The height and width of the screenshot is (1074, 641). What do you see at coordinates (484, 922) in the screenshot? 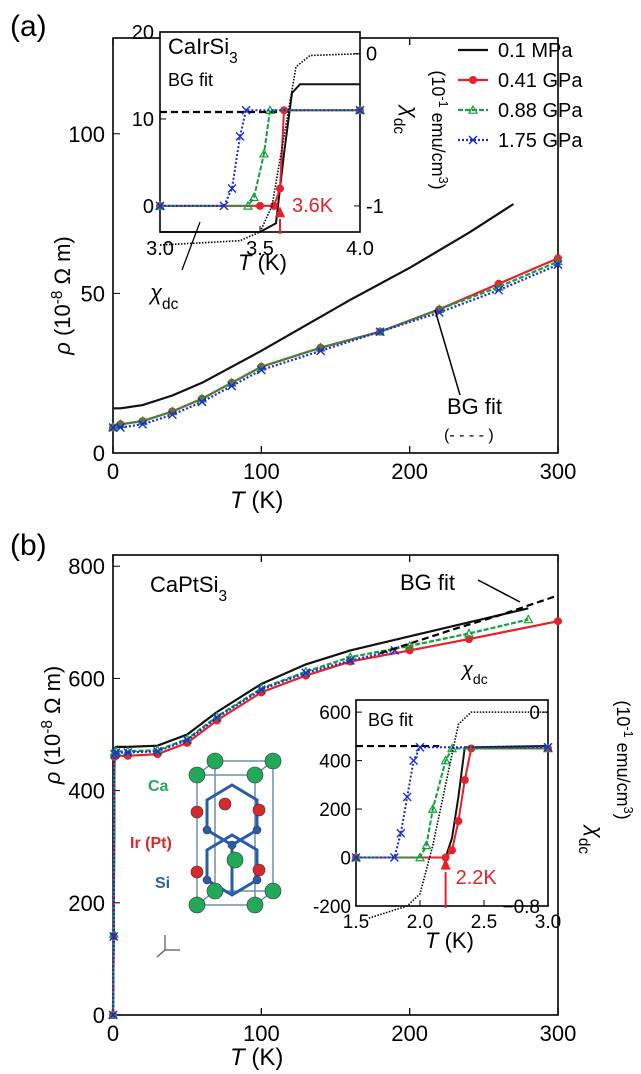
I see `inset-x-tick-label: 2.5` at bounding box center [484, 922].